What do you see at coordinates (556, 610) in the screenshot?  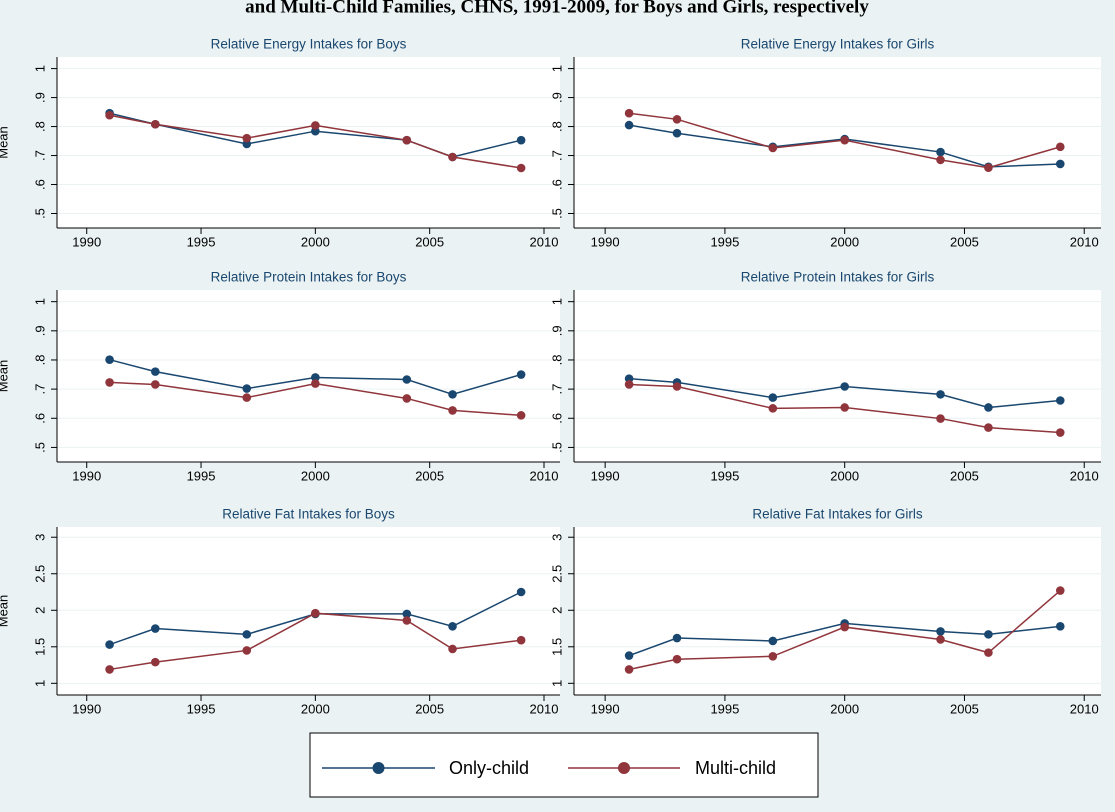 I see `y-tick-label: 2` at bounding box center [556, 610].